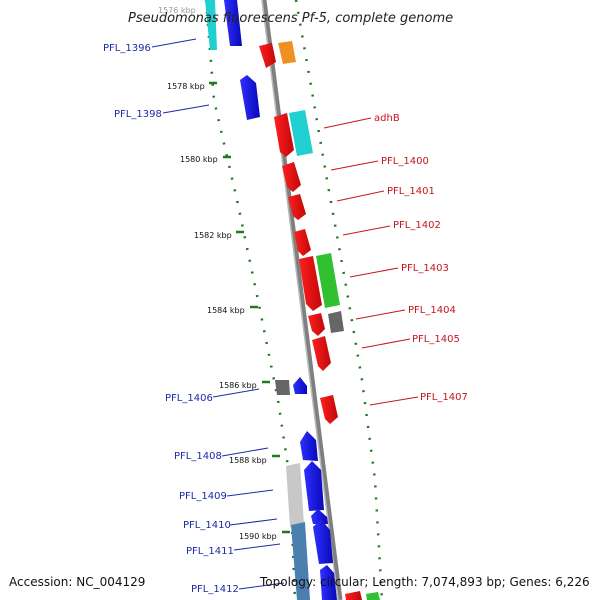 This screenshot has height=600, width=600. I want to click on gene-pfl-1409-gray, so click(295, 495).